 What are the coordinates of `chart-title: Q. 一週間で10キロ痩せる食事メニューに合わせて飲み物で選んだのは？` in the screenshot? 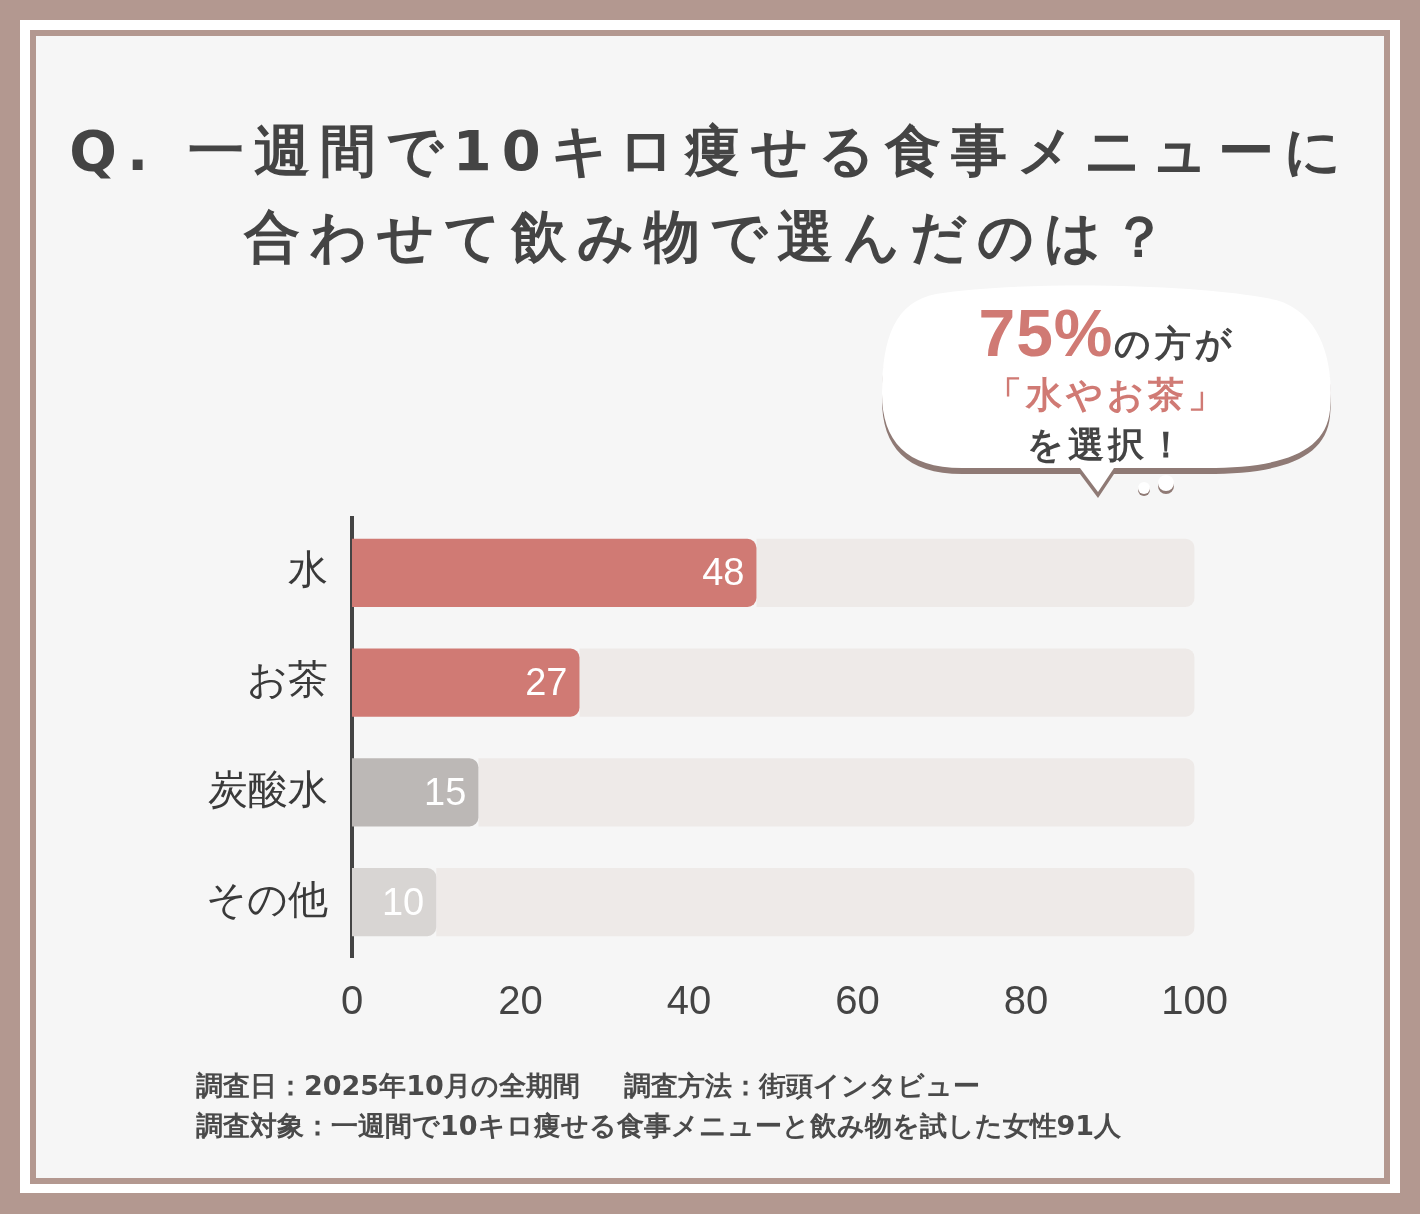 It's located at (710, 194).